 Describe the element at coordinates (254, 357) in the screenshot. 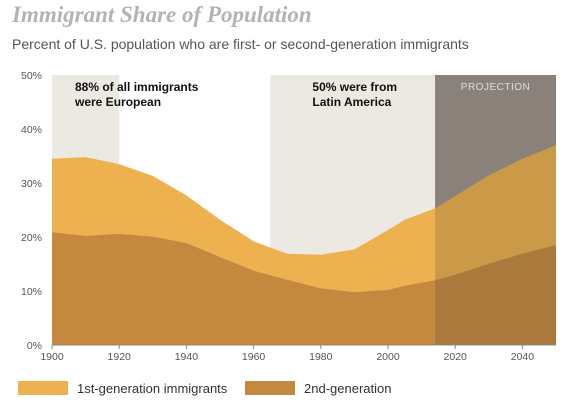

I see `x-tick-label: 1960` at that location.